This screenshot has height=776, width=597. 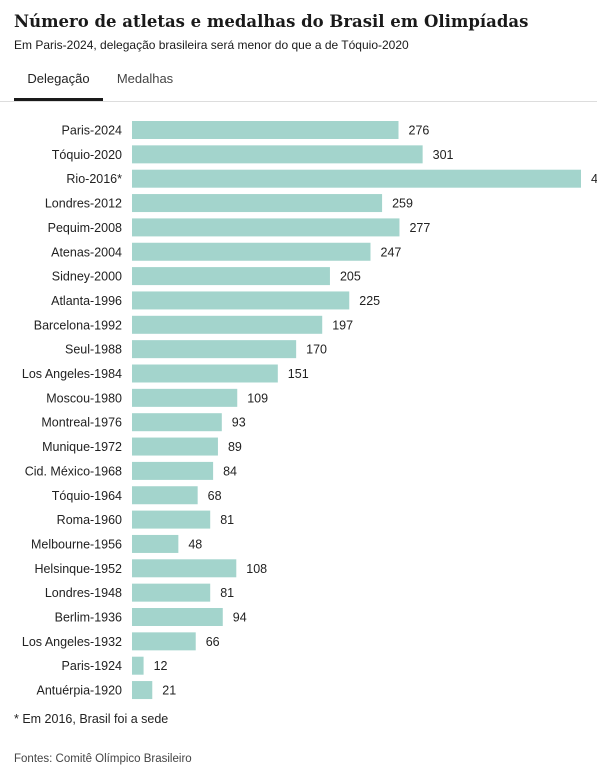 What do you see at coordinates (83, 593) in the screenshot?
I see `category-label: Londres-1948` at bounding box center [83, 593].